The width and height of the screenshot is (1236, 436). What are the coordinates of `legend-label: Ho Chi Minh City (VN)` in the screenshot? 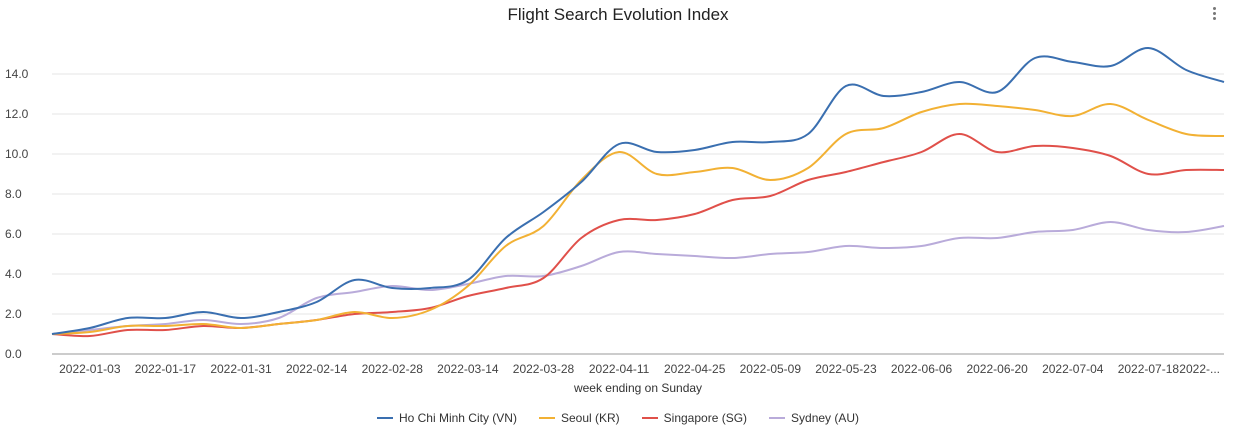 It's located at (457, 418).